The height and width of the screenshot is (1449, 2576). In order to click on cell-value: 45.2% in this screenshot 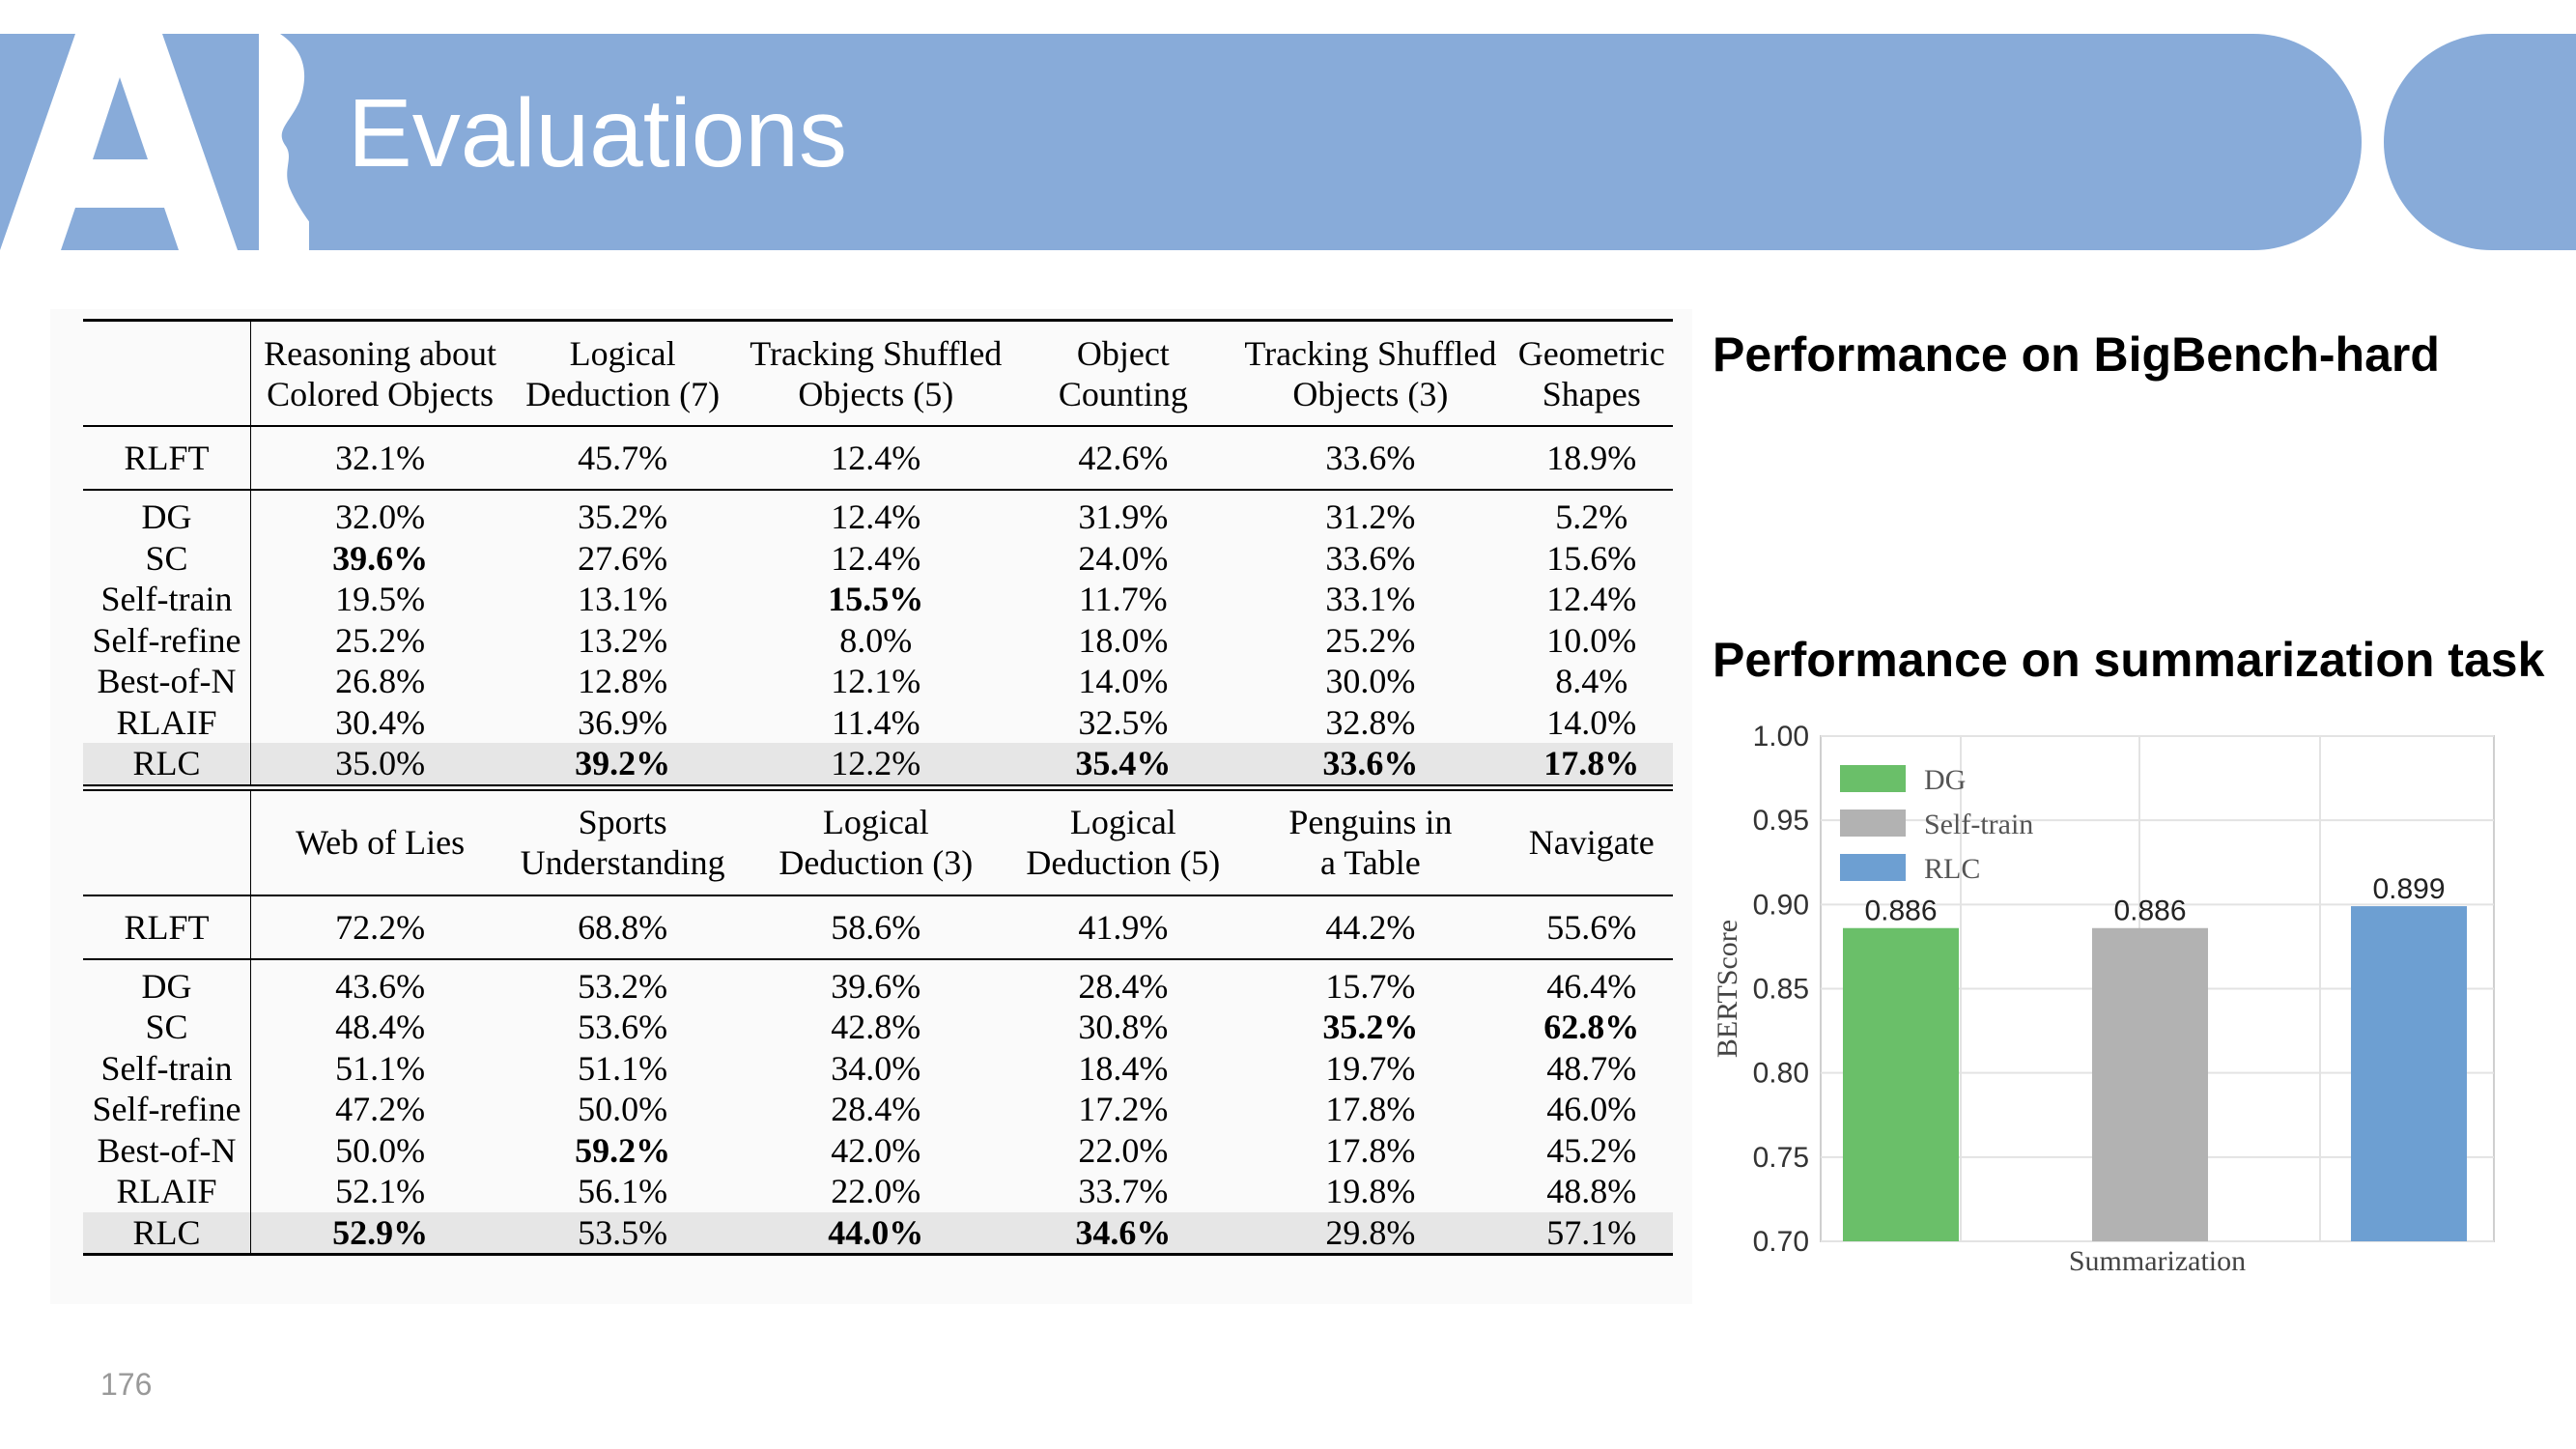, I will do `click(1591, 1150)`.